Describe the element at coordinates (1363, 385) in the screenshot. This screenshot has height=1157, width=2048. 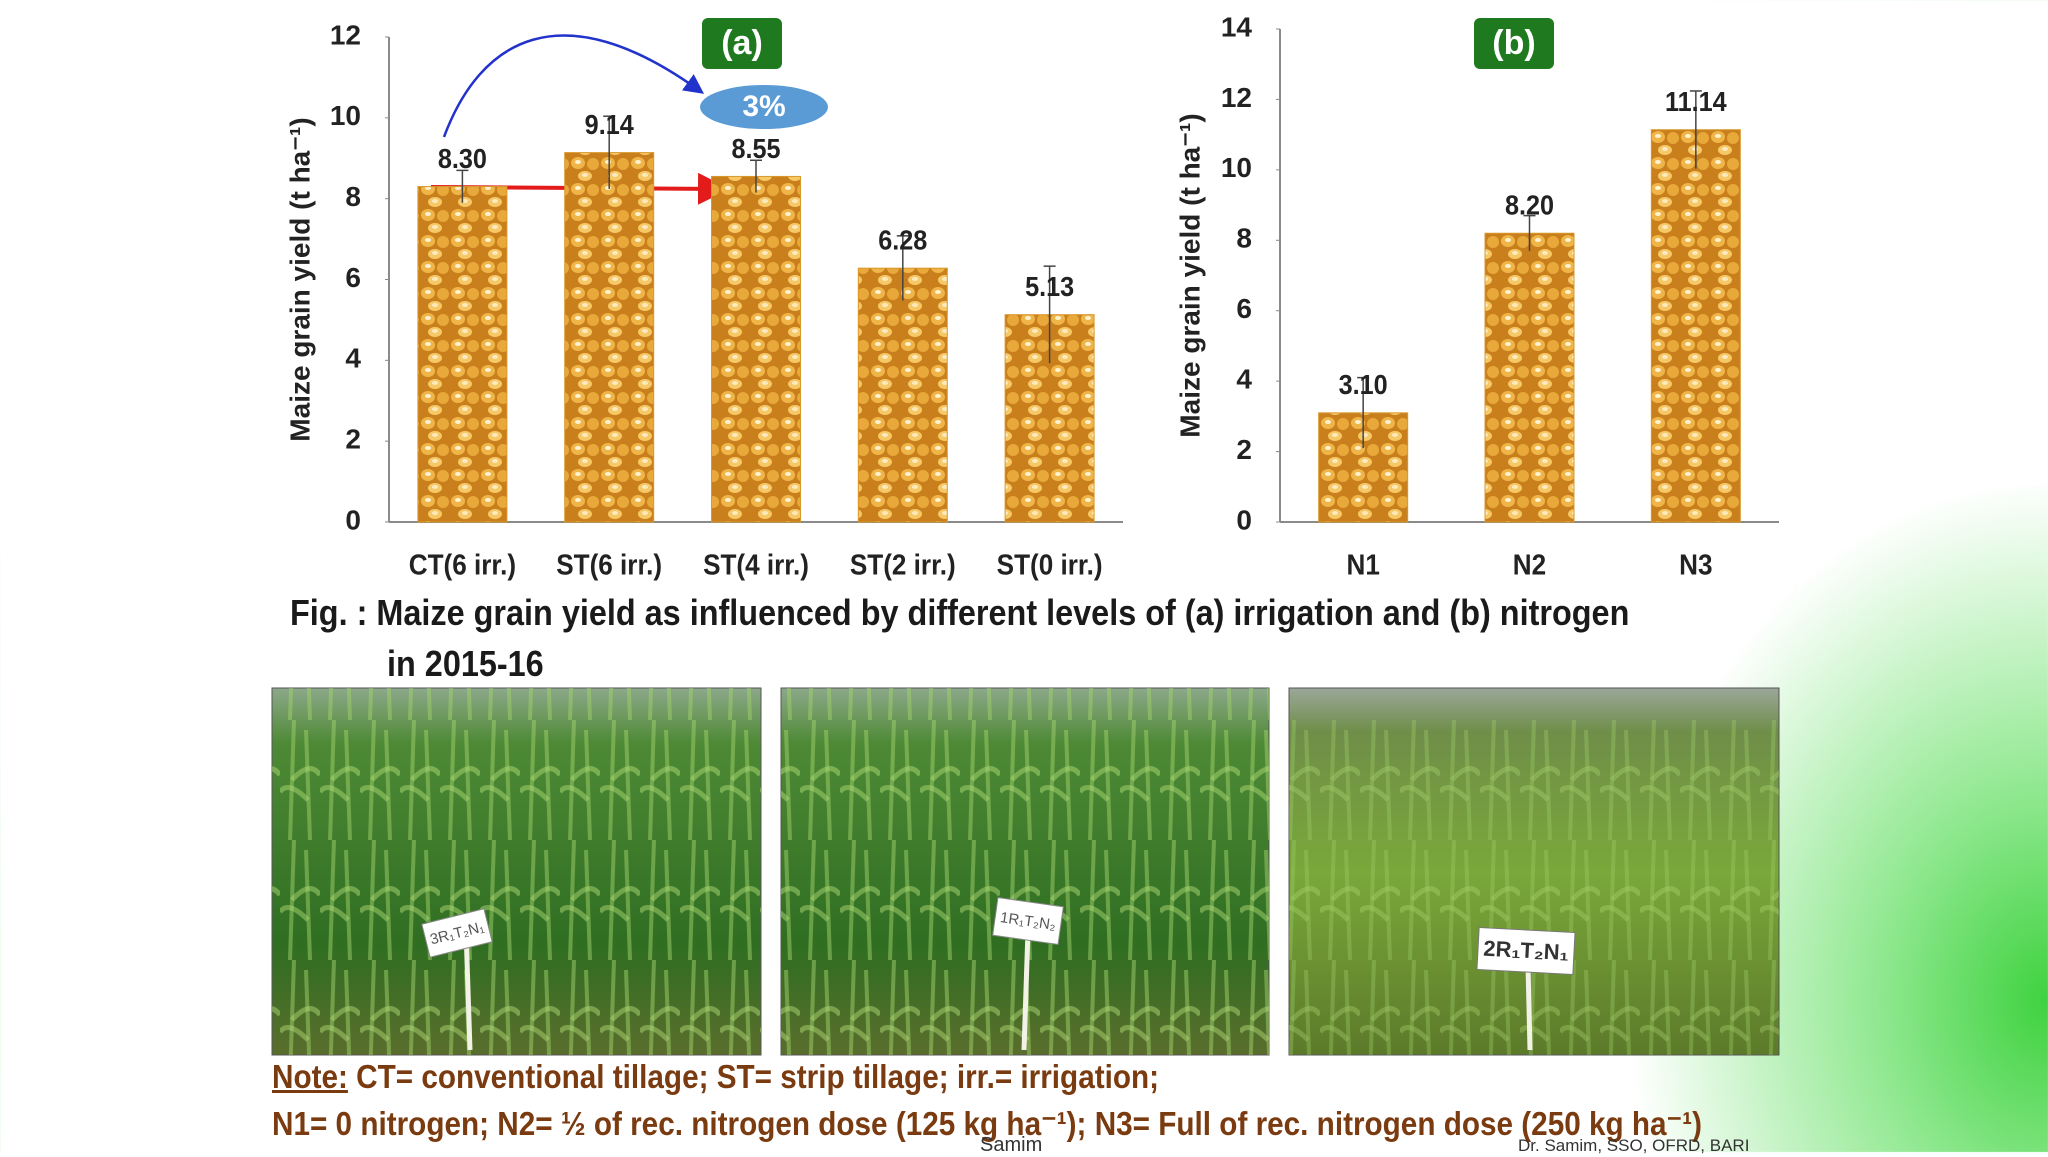
I see `value-label: 3.10` at that location.